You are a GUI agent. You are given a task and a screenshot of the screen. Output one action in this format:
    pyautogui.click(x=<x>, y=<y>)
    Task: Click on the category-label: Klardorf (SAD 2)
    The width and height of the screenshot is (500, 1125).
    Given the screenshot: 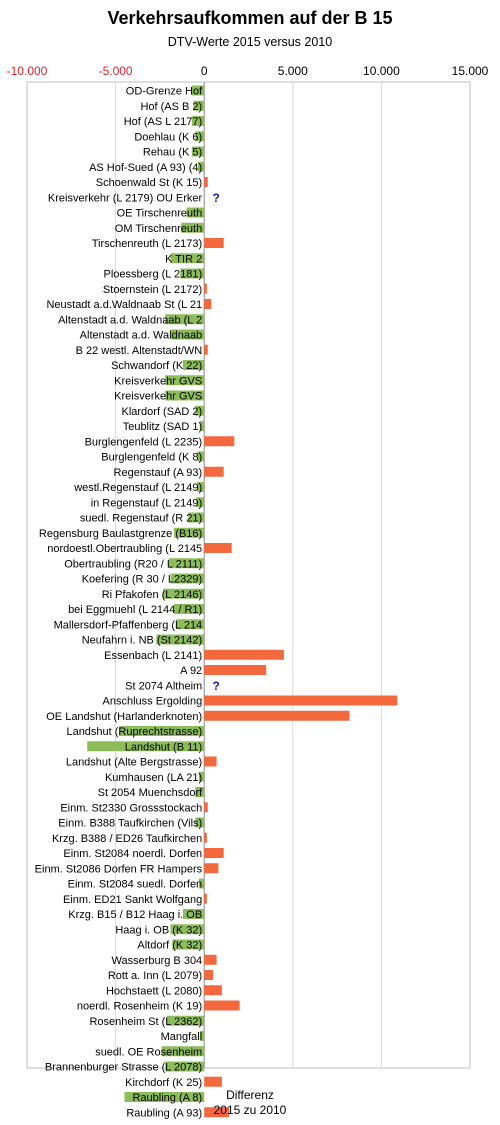 What is the action you would take?
    pyautogui.click(x=161, y=412)
    